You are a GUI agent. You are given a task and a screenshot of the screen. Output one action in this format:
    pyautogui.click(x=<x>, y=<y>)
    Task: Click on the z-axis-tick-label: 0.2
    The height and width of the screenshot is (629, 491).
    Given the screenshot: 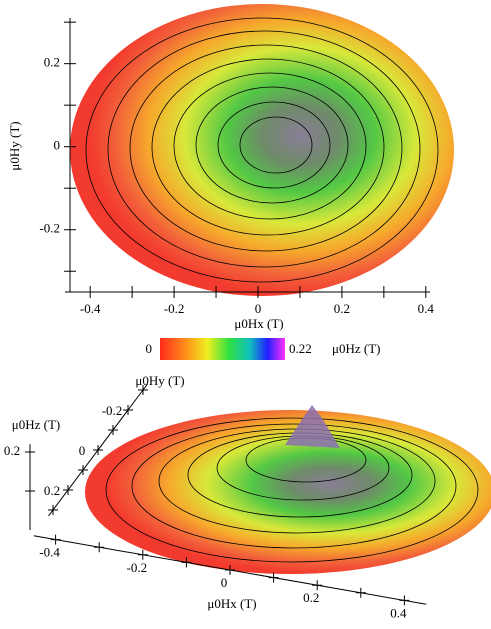 What is the action you would take?
    pyautogui.click(x=12, y=450)
    